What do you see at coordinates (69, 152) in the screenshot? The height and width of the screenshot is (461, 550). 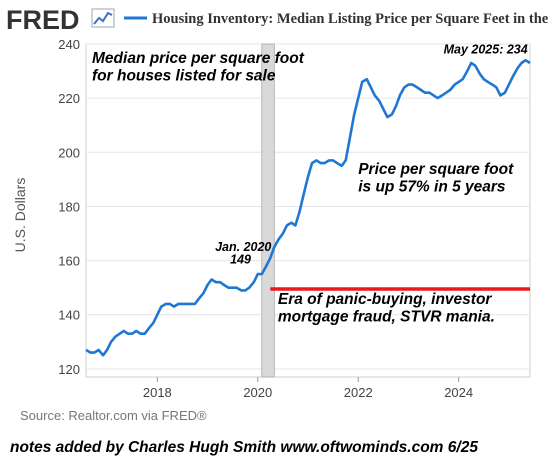 I see `y-tick-label: 200` at bounding box center [69, 152].